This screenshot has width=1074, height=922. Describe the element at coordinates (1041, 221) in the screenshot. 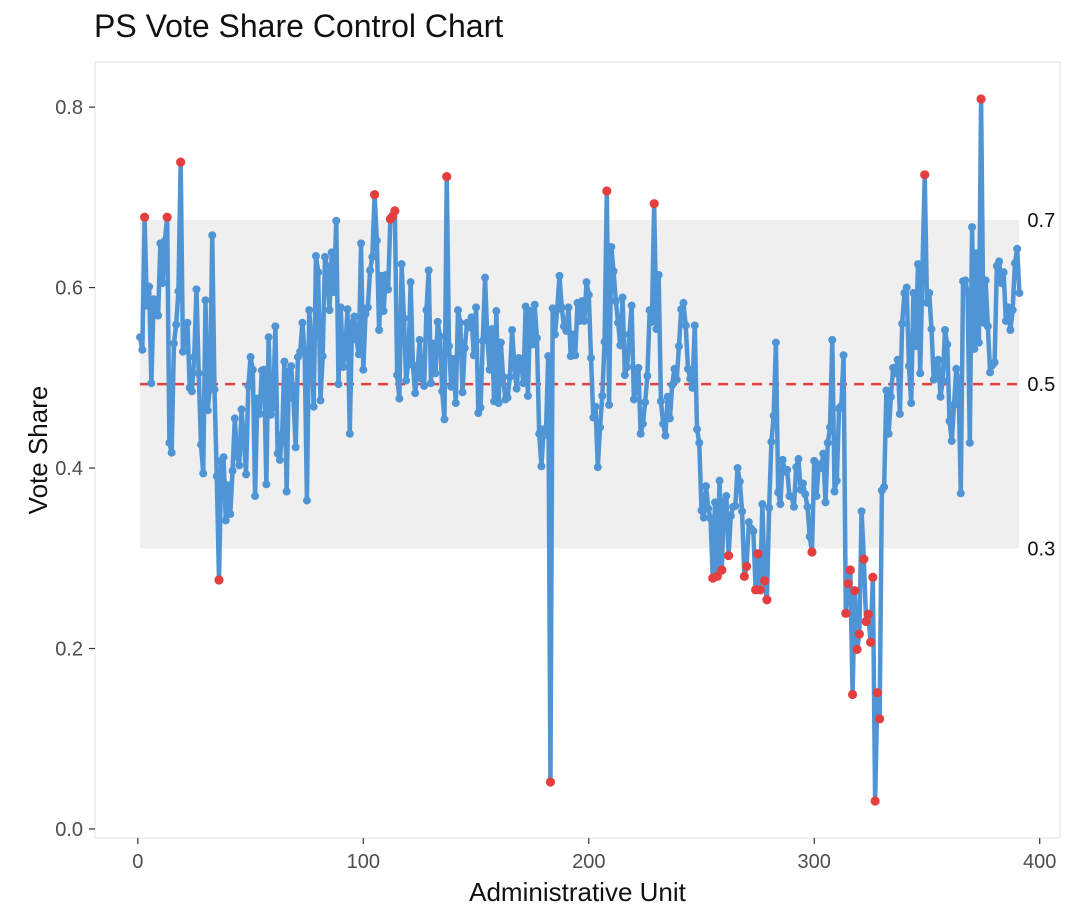

I see `limit-label-upper: 0.7` at that location.